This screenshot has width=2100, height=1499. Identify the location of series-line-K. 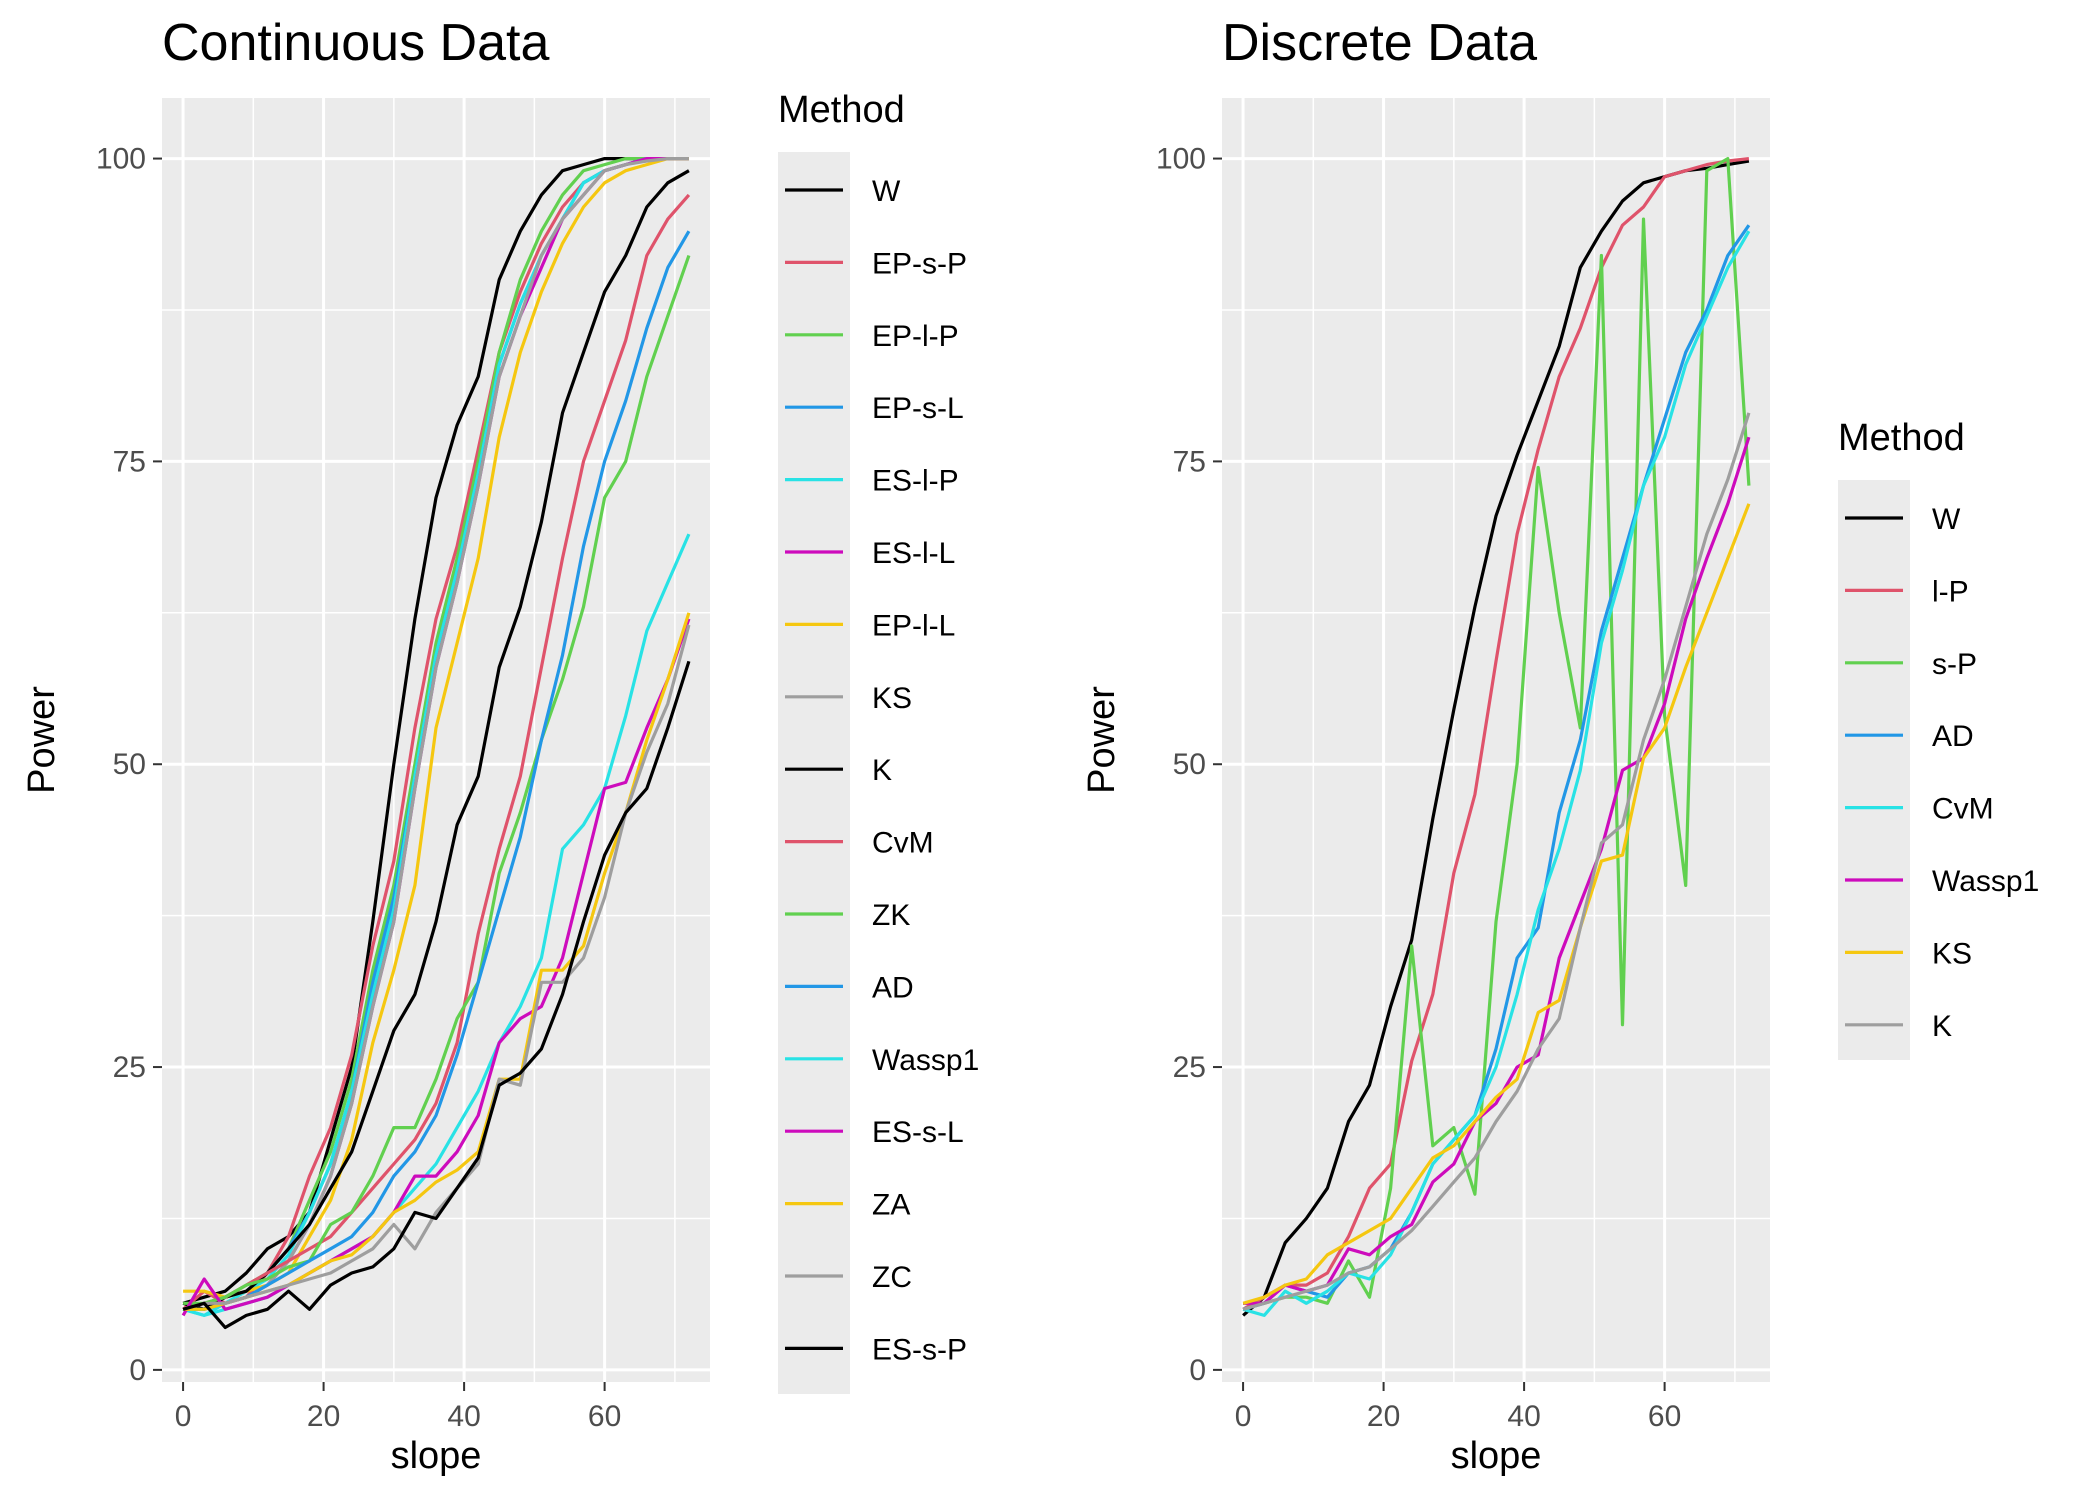
(1496, 861).